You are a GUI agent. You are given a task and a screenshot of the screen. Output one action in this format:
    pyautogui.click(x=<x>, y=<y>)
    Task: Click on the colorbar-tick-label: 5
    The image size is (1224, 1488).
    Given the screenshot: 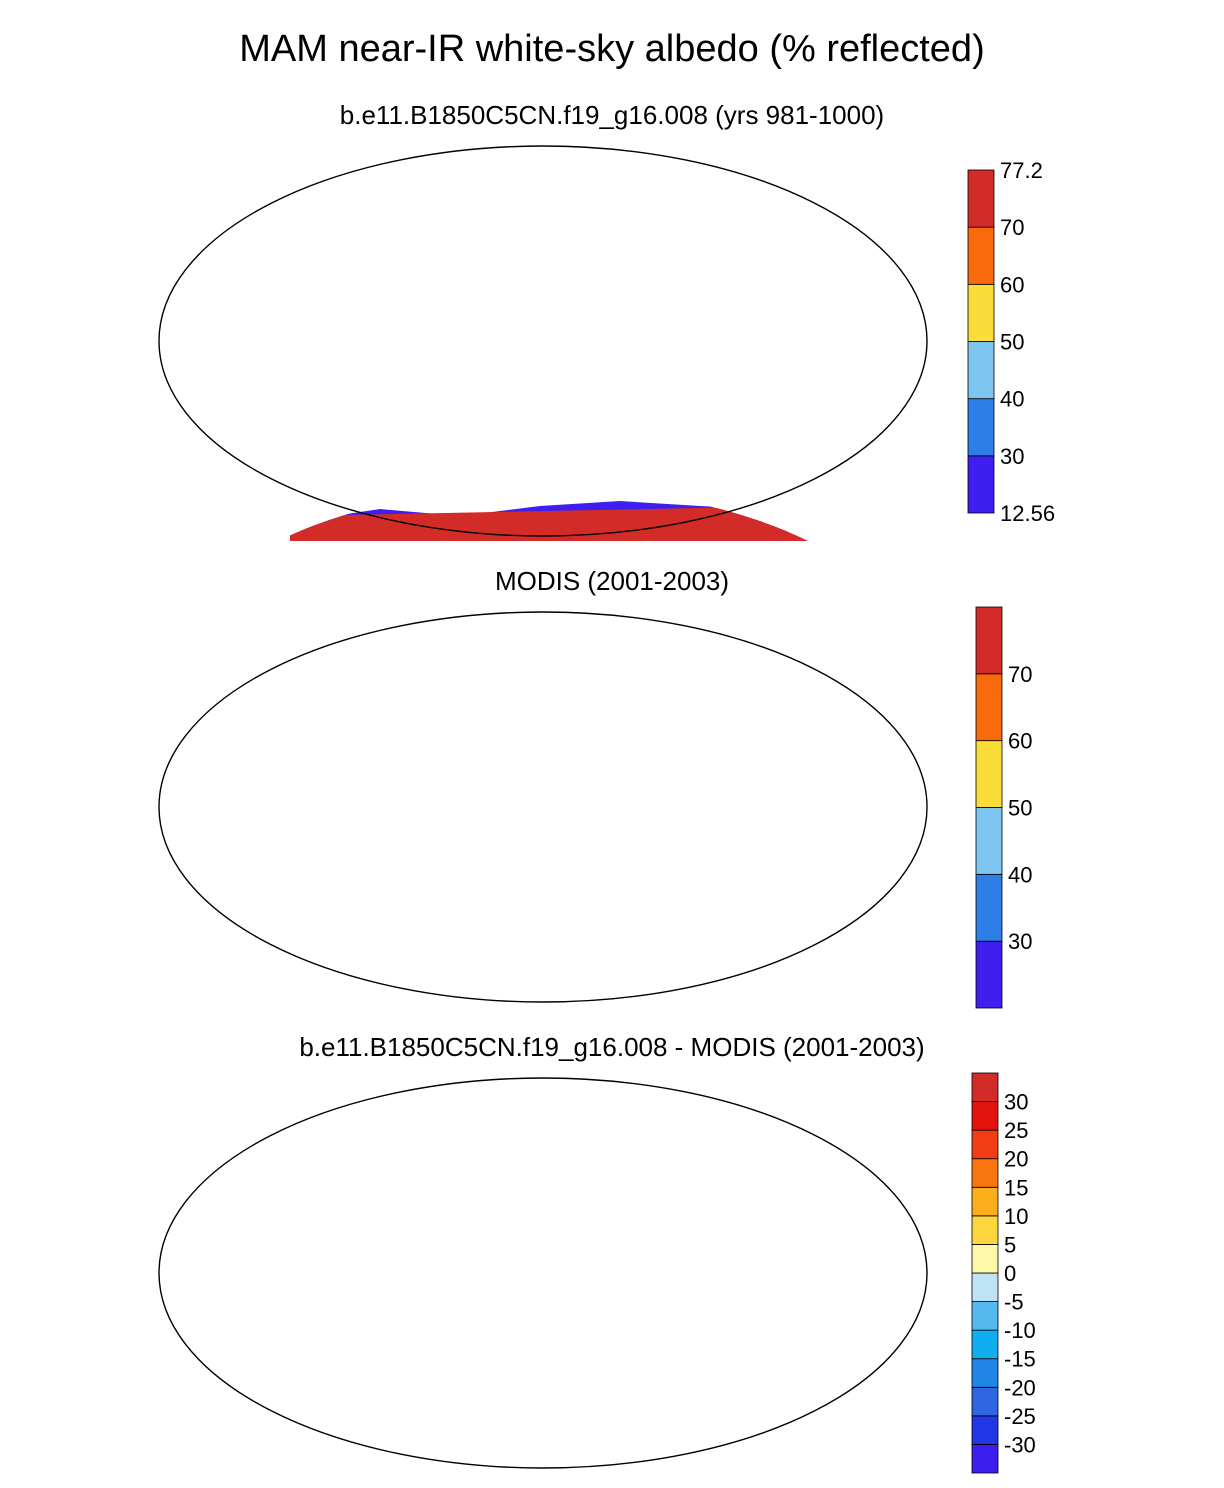 What is the action you would take?
    pyautogui.click(x=1010, y=1244)
    